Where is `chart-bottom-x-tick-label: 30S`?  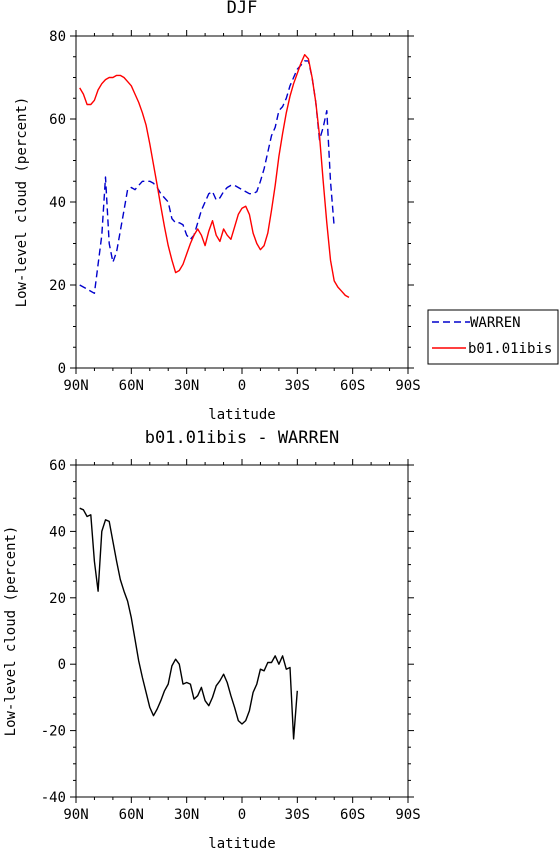
chart-bottom-x-tick-label: 30S is located at coordinates (297, 815).